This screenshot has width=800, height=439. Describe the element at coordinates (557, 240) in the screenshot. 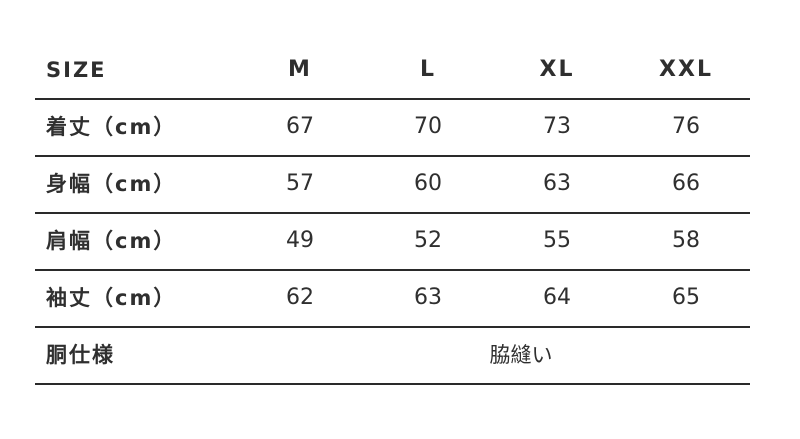

I see `cell: 55` at that location.